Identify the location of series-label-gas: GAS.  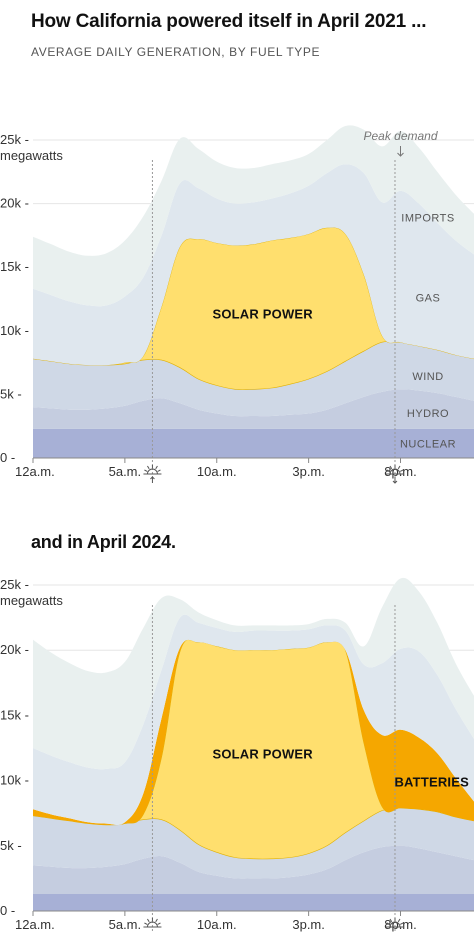
(428, 299).